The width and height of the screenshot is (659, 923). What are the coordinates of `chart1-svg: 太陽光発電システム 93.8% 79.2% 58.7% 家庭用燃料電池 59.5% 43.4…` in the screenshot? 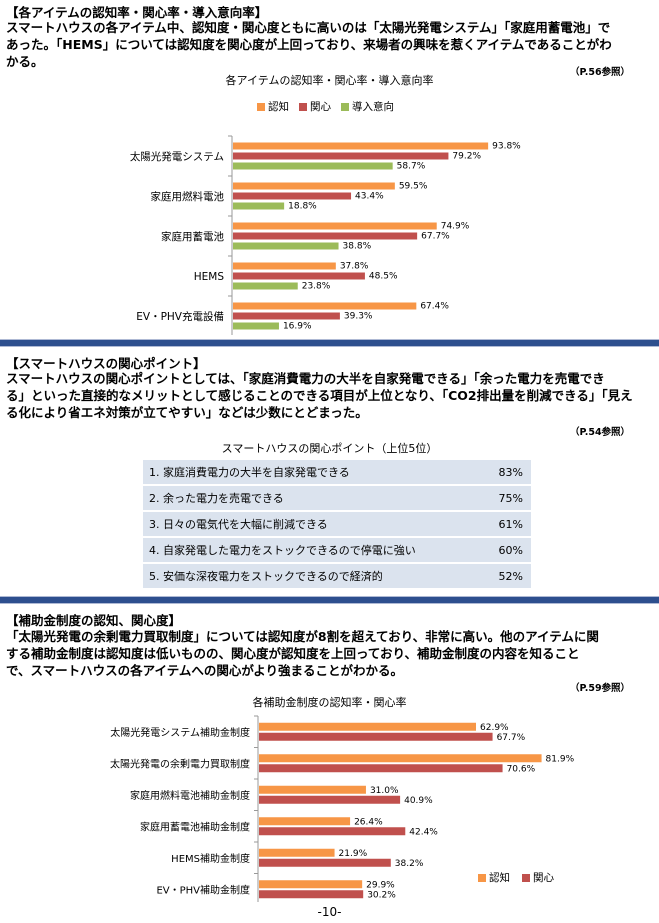 It's located at (325, 235).